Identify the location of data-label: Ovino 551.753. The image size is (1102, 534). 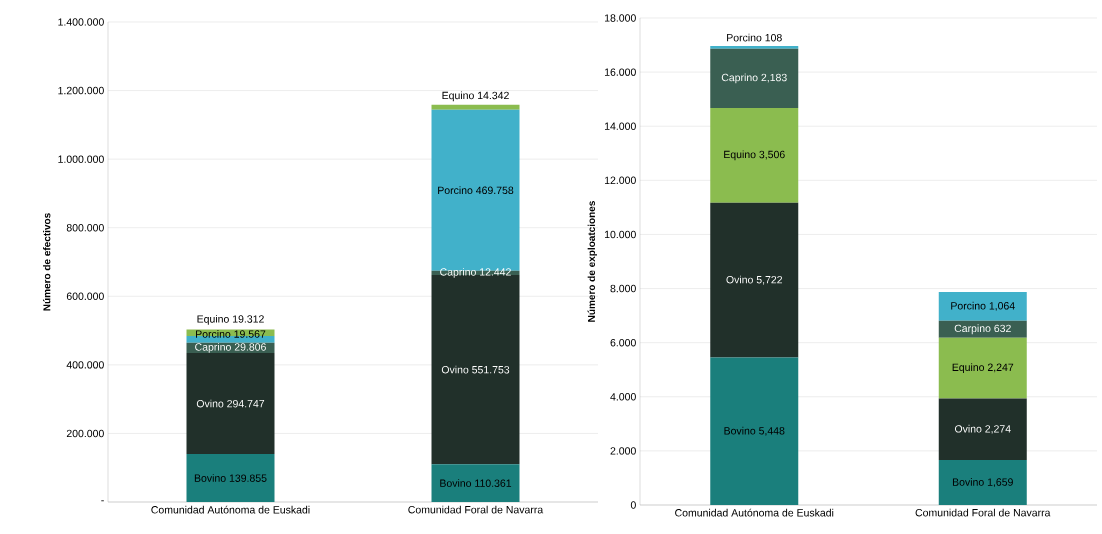
(475, 369).